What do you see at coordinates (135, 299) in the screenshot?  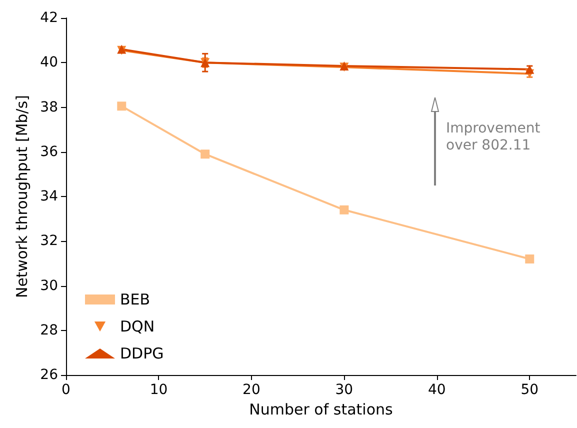 I see `legend-label: BEB` at bounding box center [135, 299].